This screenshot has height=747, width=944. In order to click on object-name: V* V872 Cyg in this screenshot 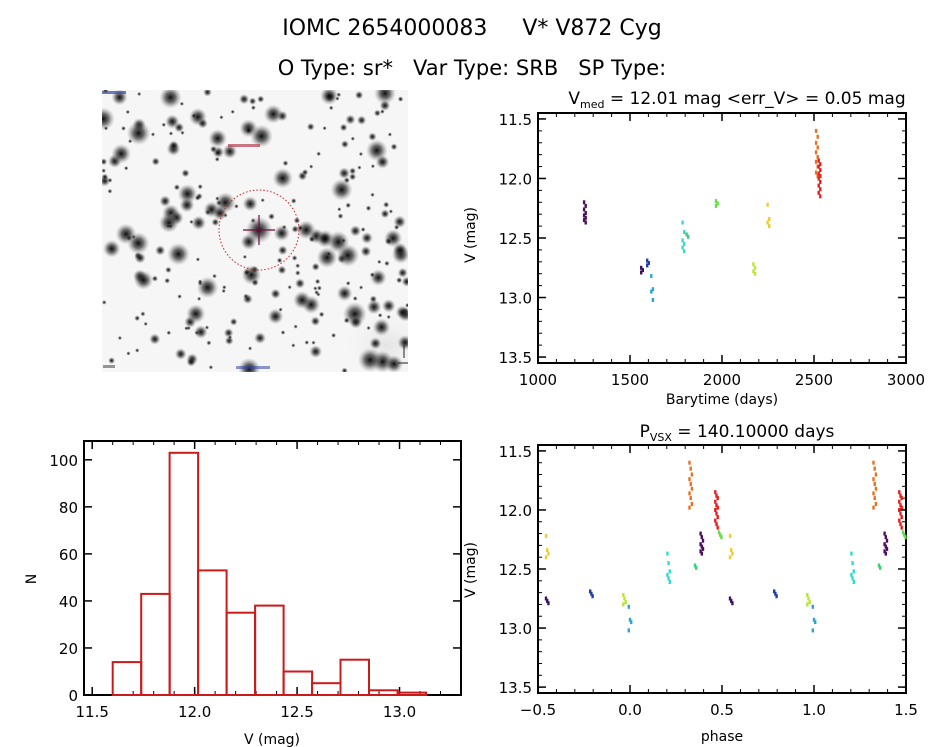, I will do `click(592, 28)`.